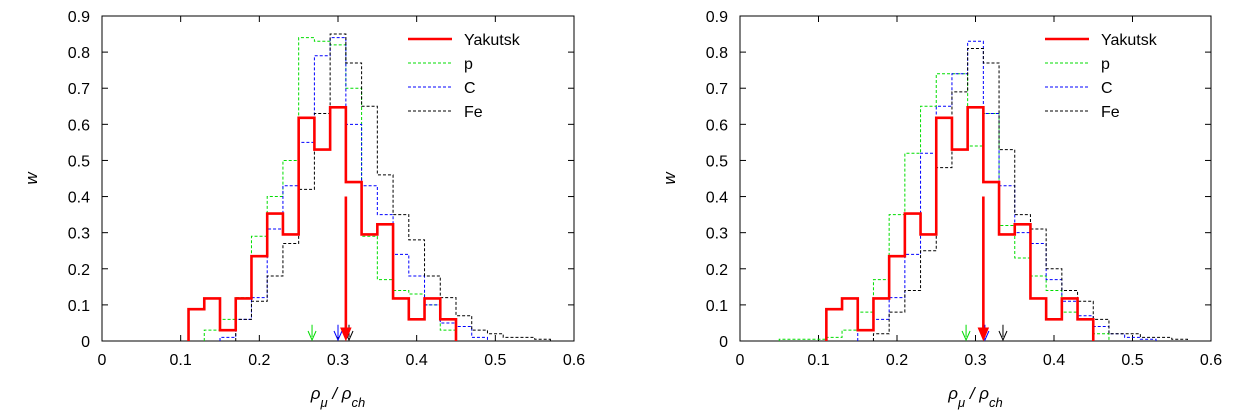 This screenshot has width=1235, height=414. I want to click on mean-arrow-c, so click(338, 333).